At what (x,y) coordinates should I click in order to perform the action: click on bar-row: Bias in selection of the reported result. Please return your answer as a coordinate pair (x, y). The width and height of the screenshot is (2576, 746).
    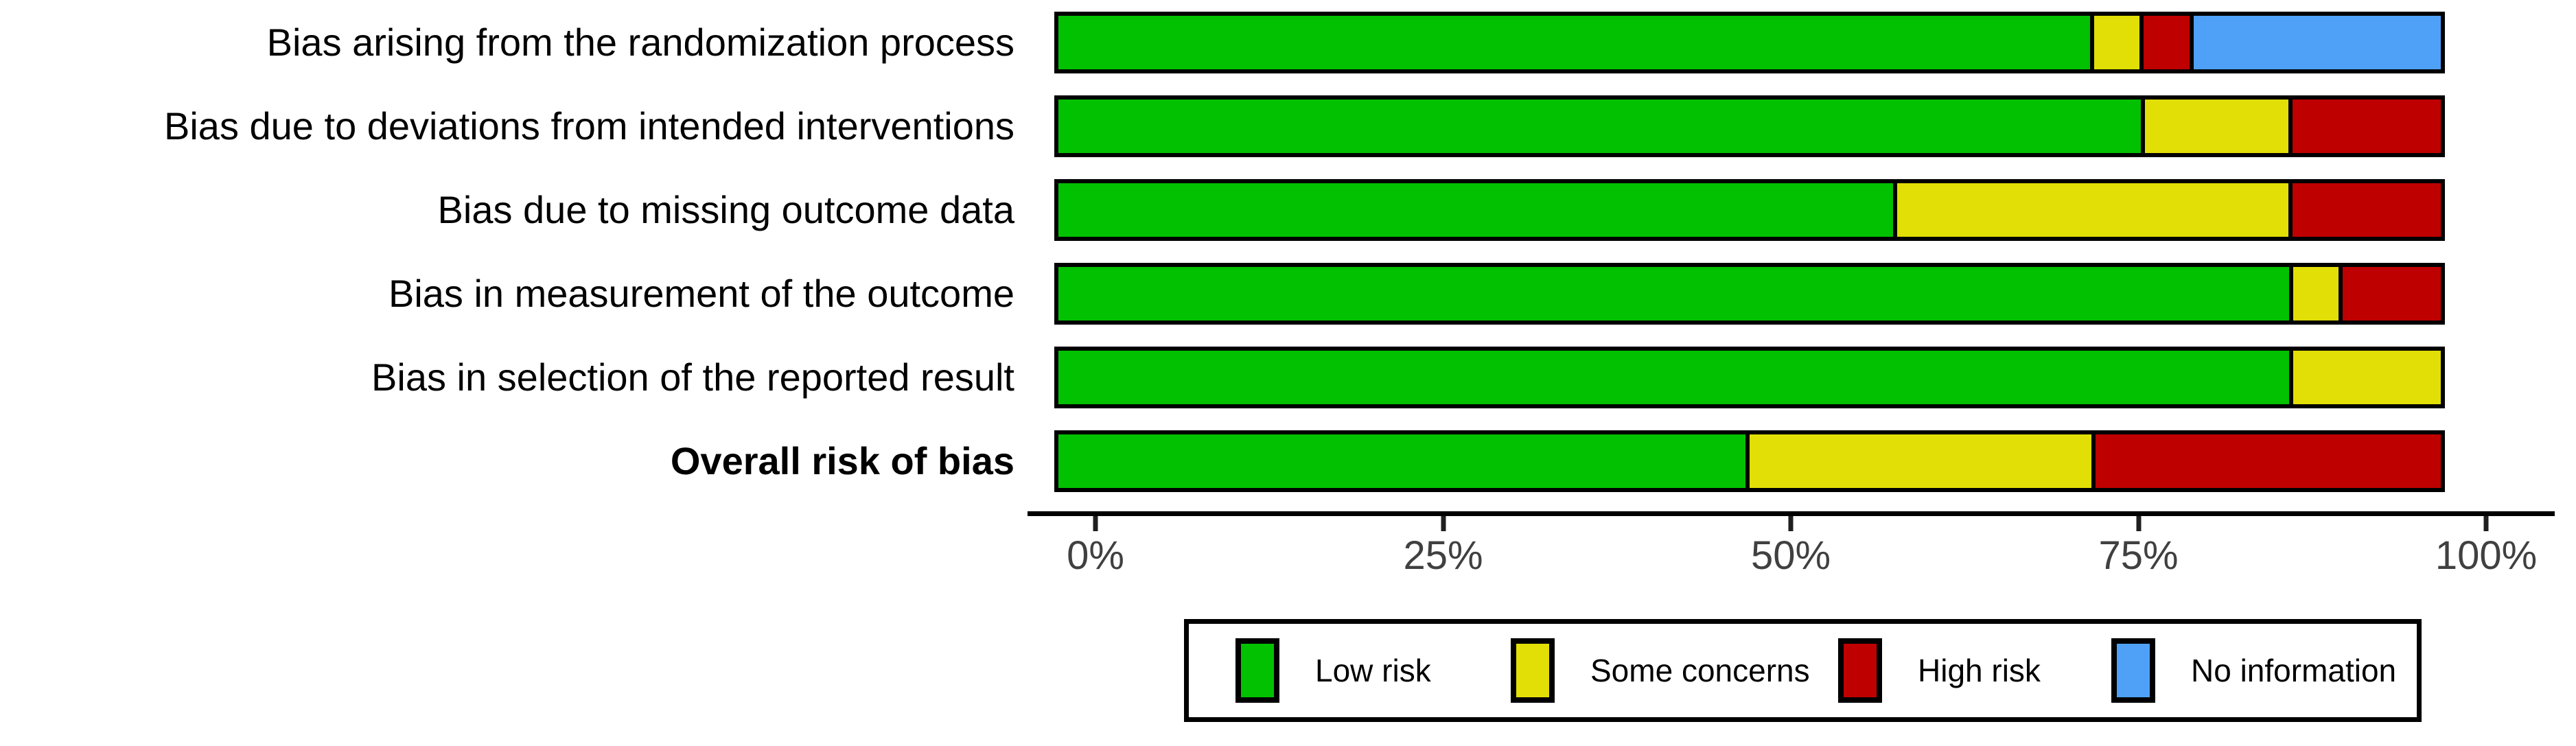
    Looking at the image, I should click on (1222, 377).